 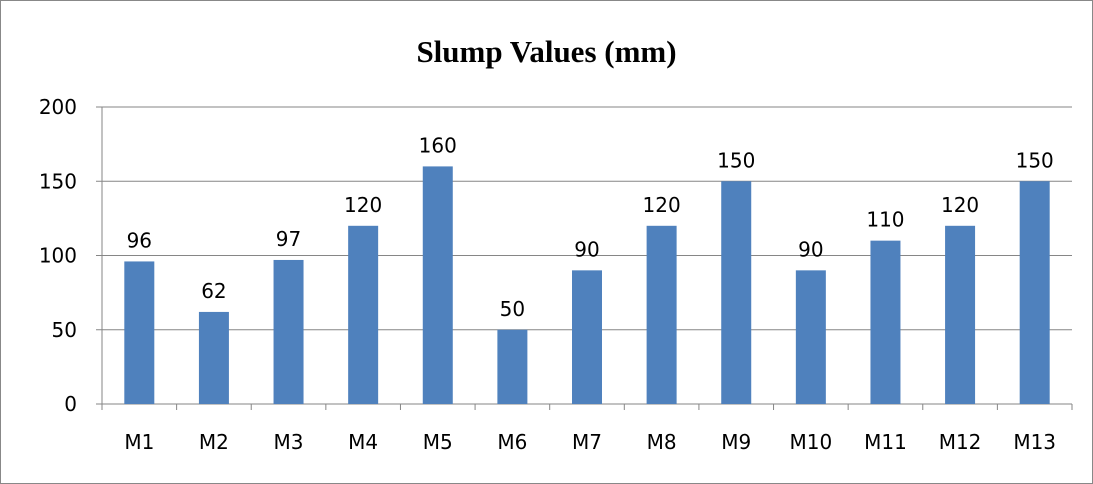 I want to click on bar-M2, so click(x=213, y=357).